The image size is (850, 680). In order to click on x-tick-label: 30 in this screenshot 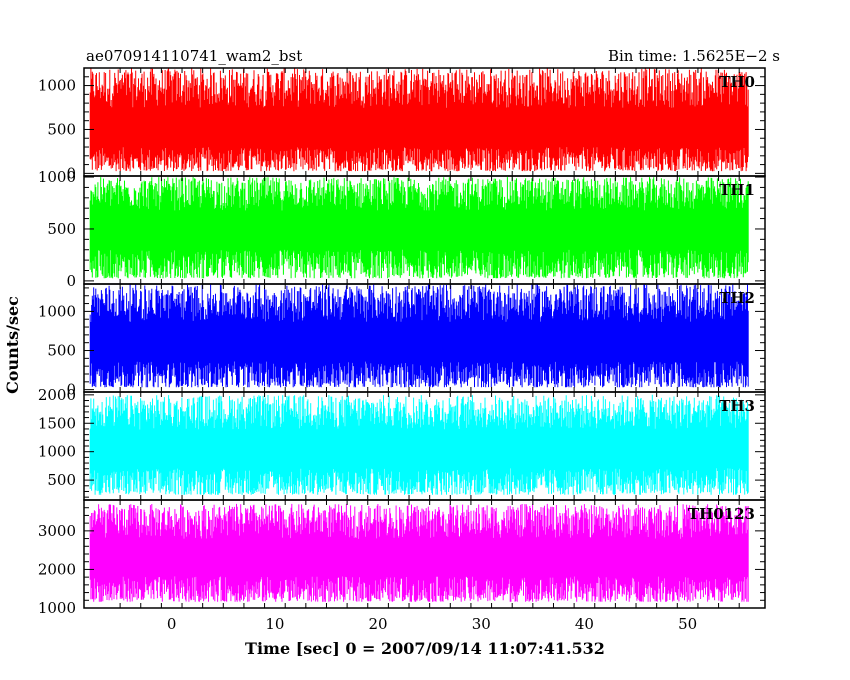, I will do `click(481, 624)`.